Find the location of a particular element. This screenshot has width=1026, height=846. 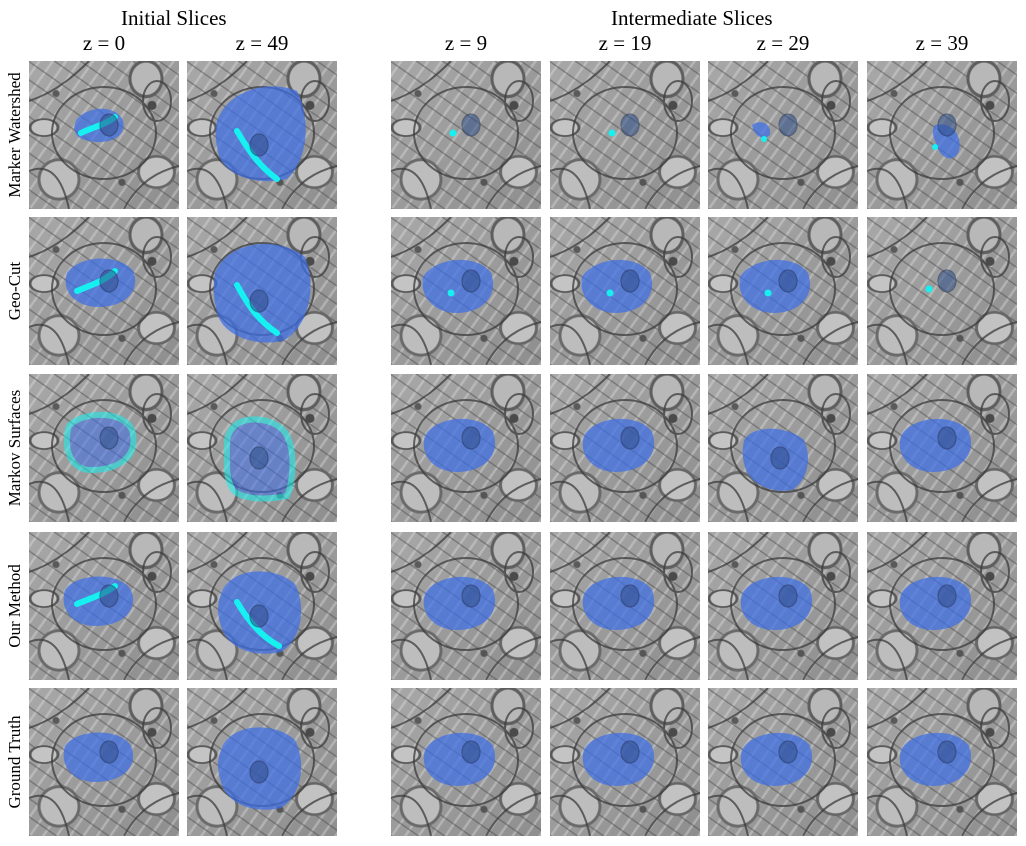

em-slice-ground-truth-z9 is located at coordinates (466, 762).